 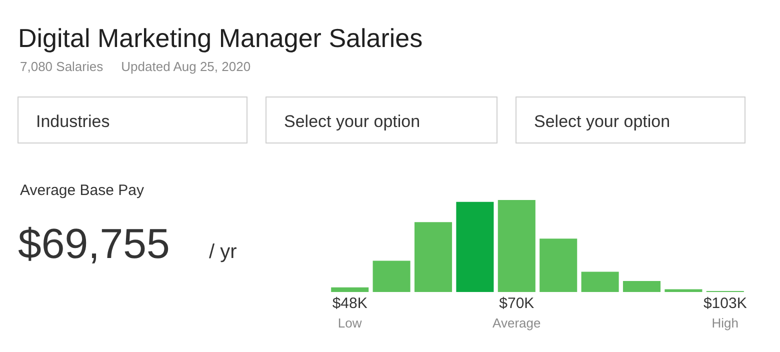 What do you see at coordinates (220, 38) in the screenshot?
I see `chart-title: Digital Marketing Manager Salaries` at bounding box center [220, 38].